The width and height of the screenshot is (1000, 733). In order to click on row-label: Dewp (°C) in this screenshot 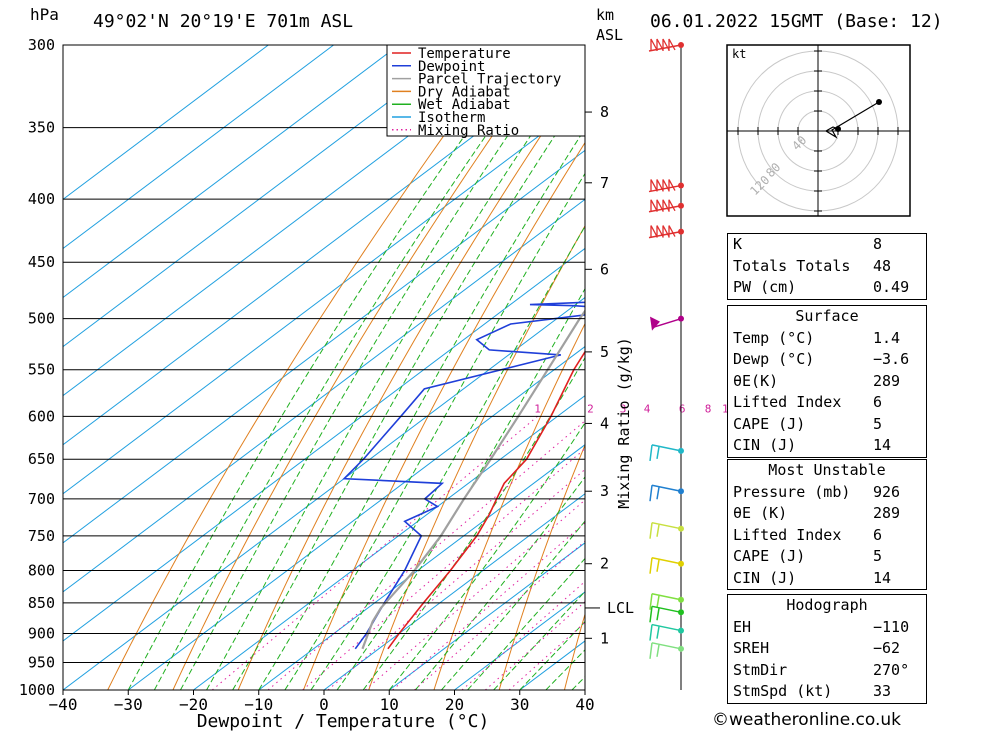, I will do `click(774, 359)`.